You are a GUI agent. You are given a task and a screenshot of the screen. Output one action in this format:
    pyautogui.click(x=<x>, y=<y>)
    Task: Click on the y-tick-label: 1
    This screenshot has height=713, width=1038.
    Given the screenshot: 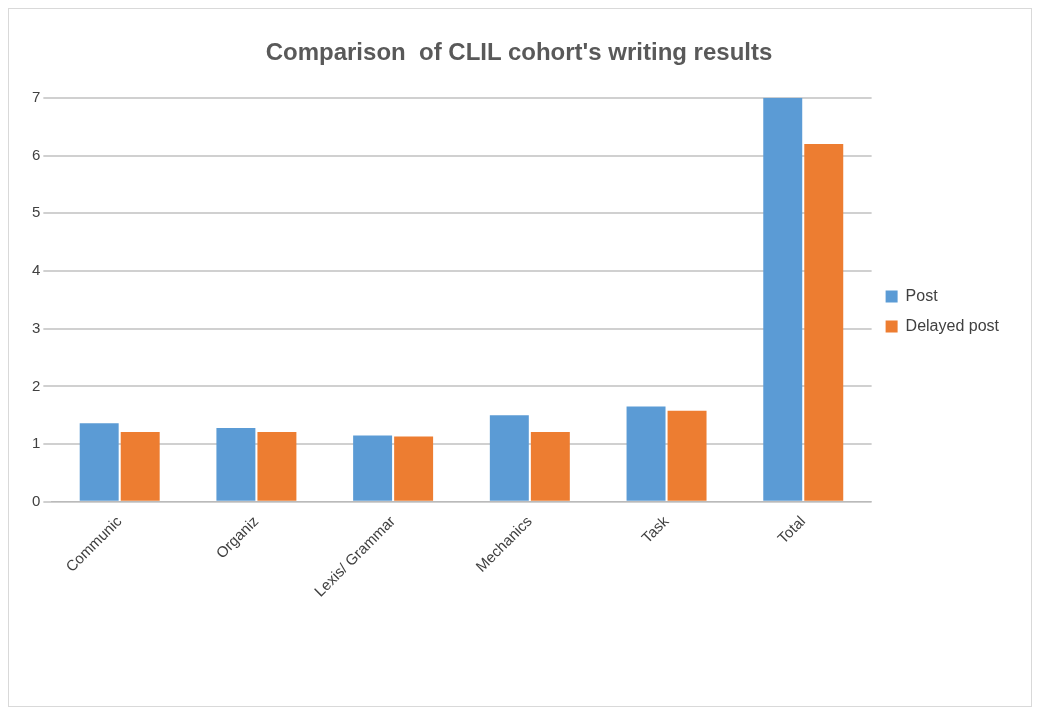 What is the action you would take?
    pyautogui.click(x=36, y=443)
    